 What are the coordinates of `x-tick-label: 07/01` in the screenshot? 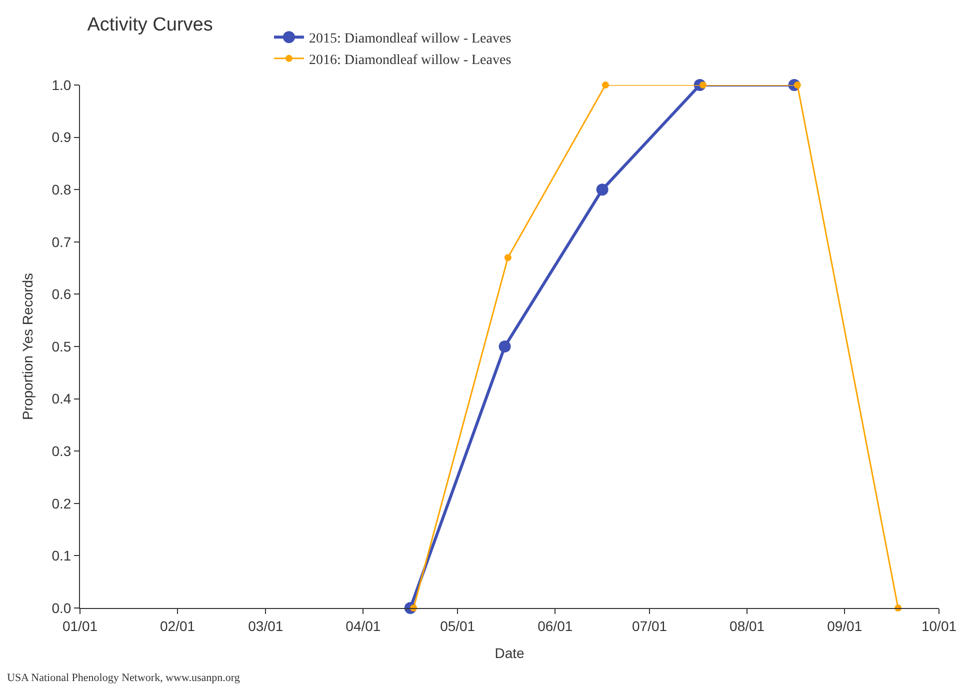 It's located at (650, 626).